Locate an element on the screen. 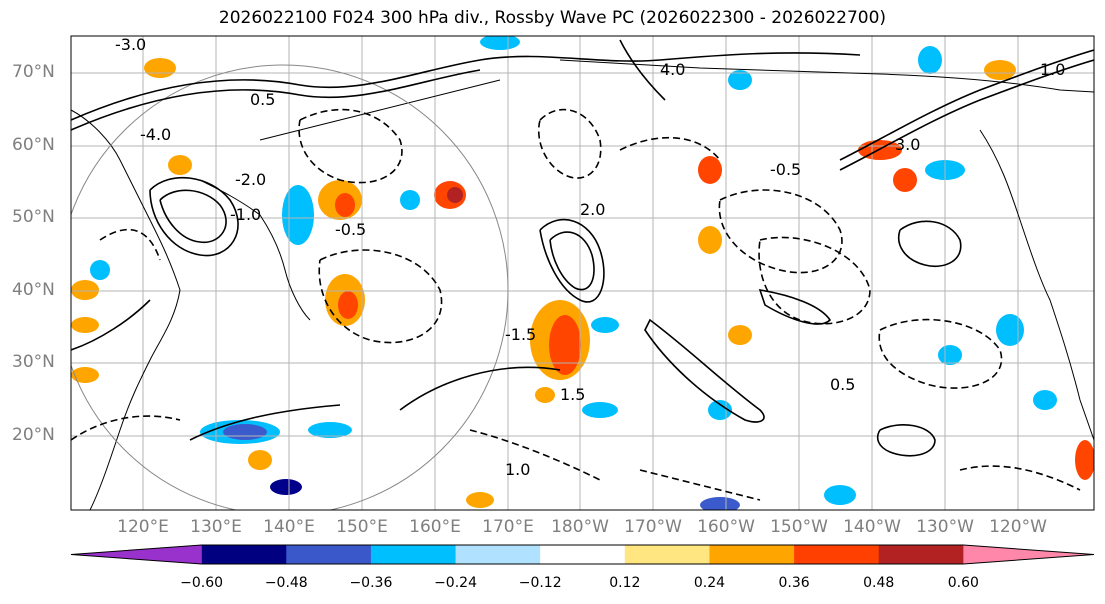 This screenshot has height=604, width=1105. longitude-label: 150°E is located at coordinates (362, 527).